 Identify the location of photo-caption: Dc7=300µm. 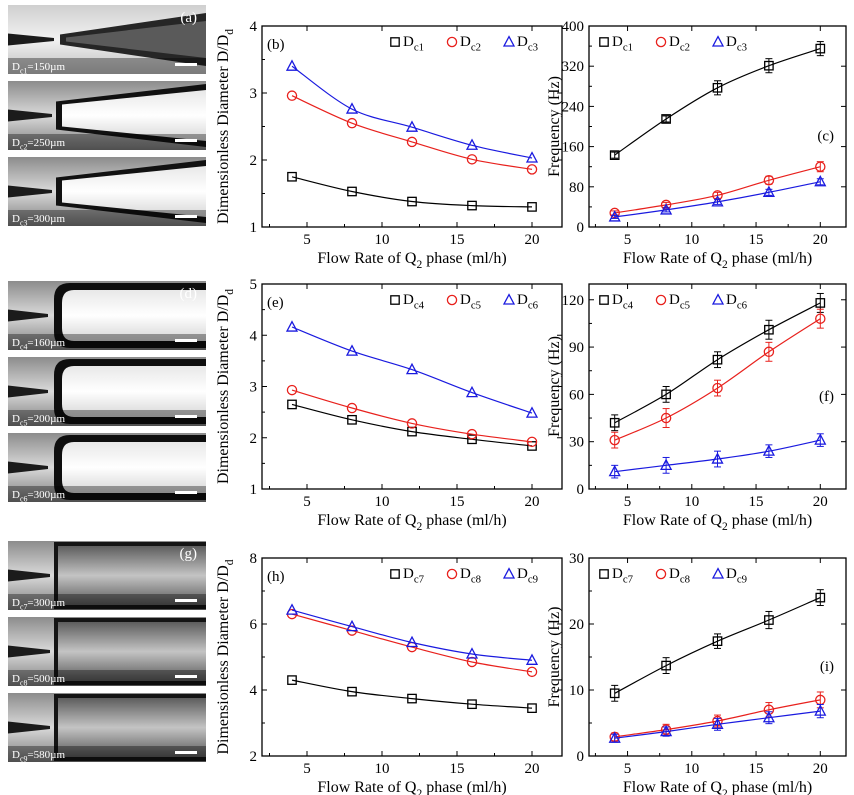
(38, 604).